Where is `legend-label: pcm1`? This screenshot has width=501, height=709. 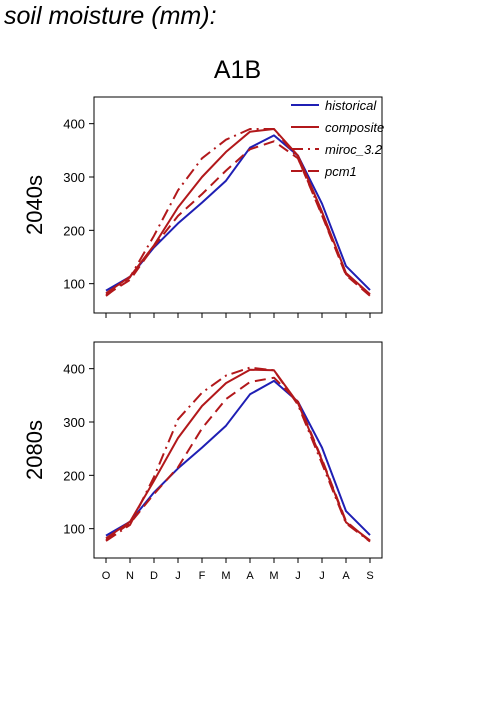
legend-label: pcm1 is located at coordinates (340, 171).